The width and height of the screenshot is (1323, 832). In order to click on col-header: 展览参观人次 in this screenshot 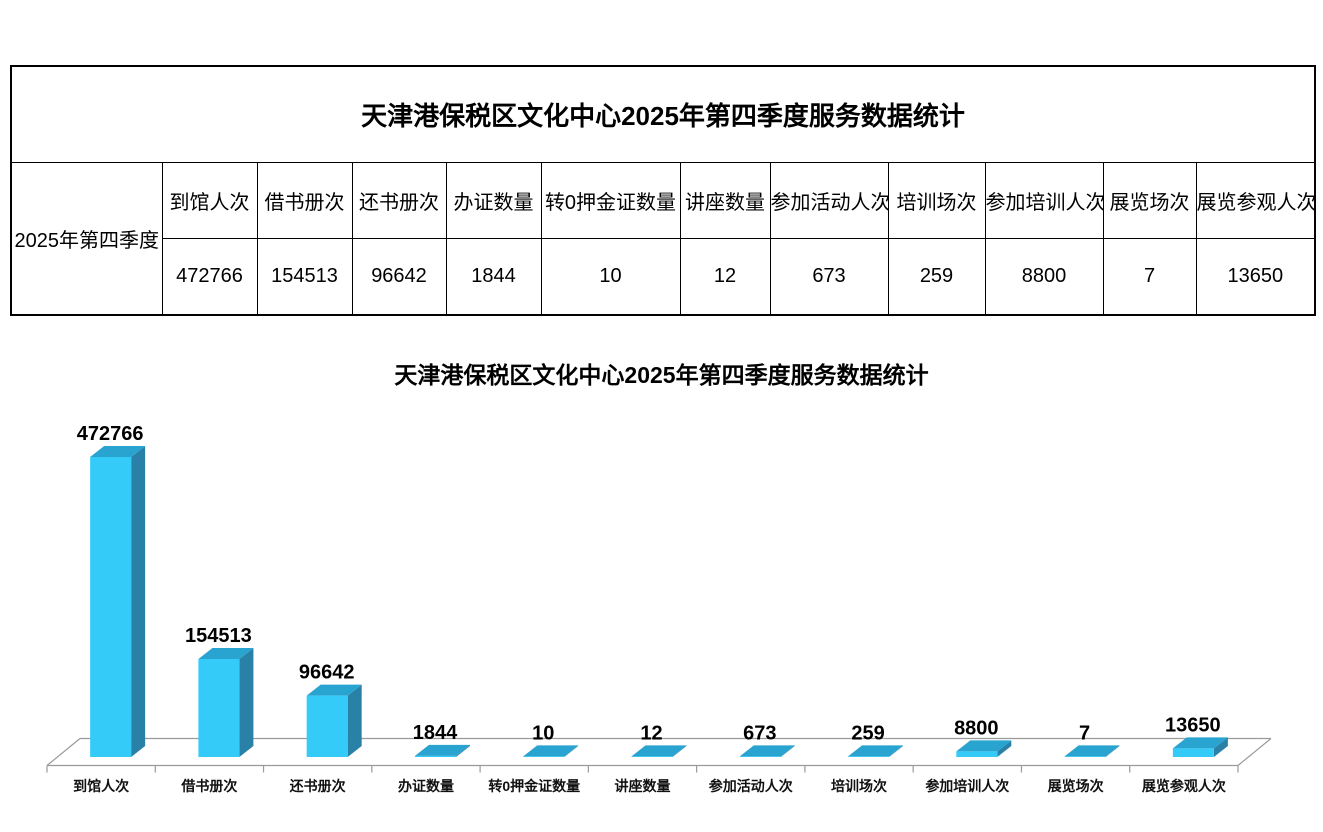, I will do `click(1255, 200)`.